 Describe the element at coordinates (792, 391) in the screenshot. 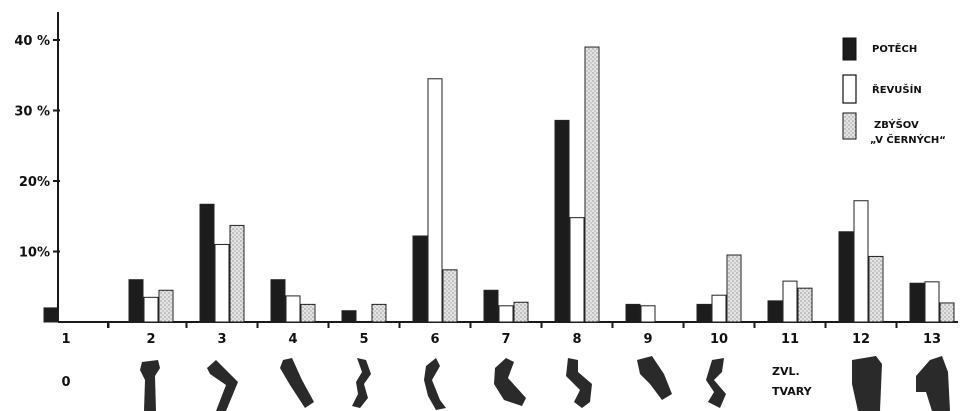

I see `bottom-label-line: TVARY` at that location.